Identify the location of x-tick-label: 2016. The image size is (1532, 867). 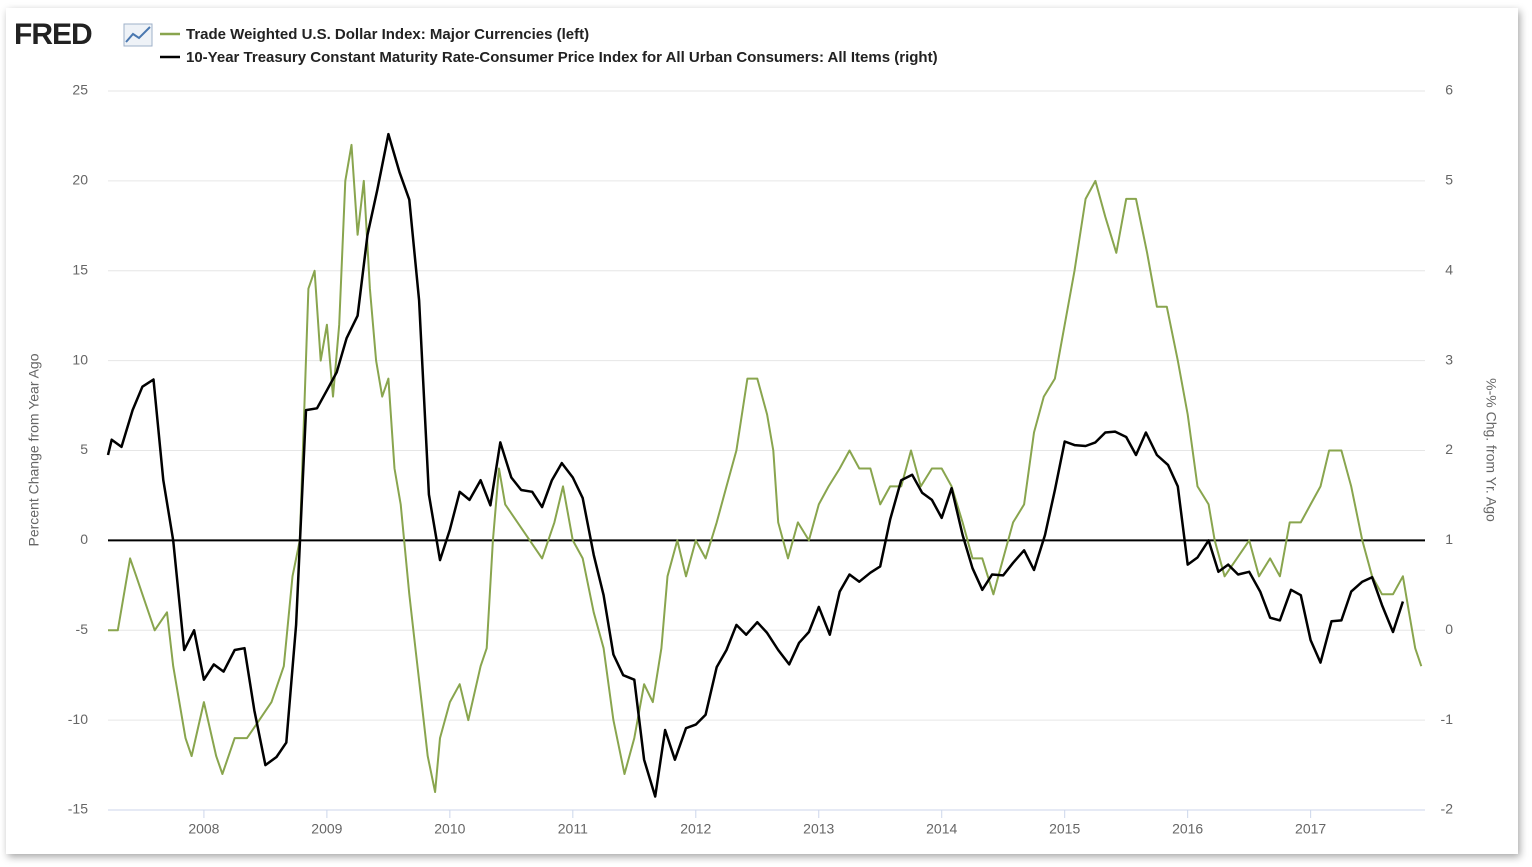
(1187, 829).